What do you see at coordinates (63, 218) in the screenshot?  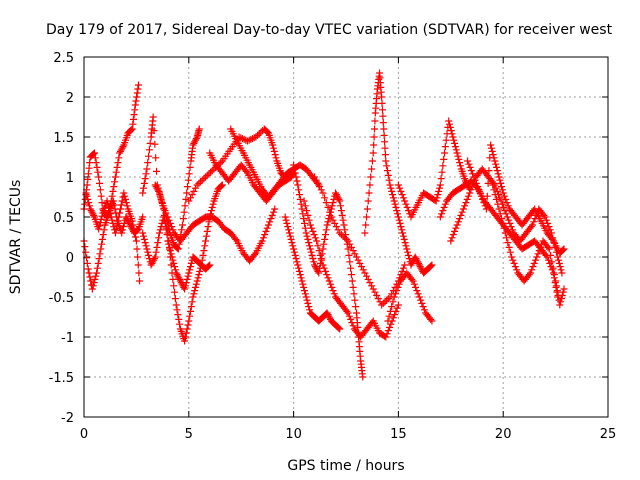 I see `y-tick-label: 0.5` at bounding box center [63, 218].